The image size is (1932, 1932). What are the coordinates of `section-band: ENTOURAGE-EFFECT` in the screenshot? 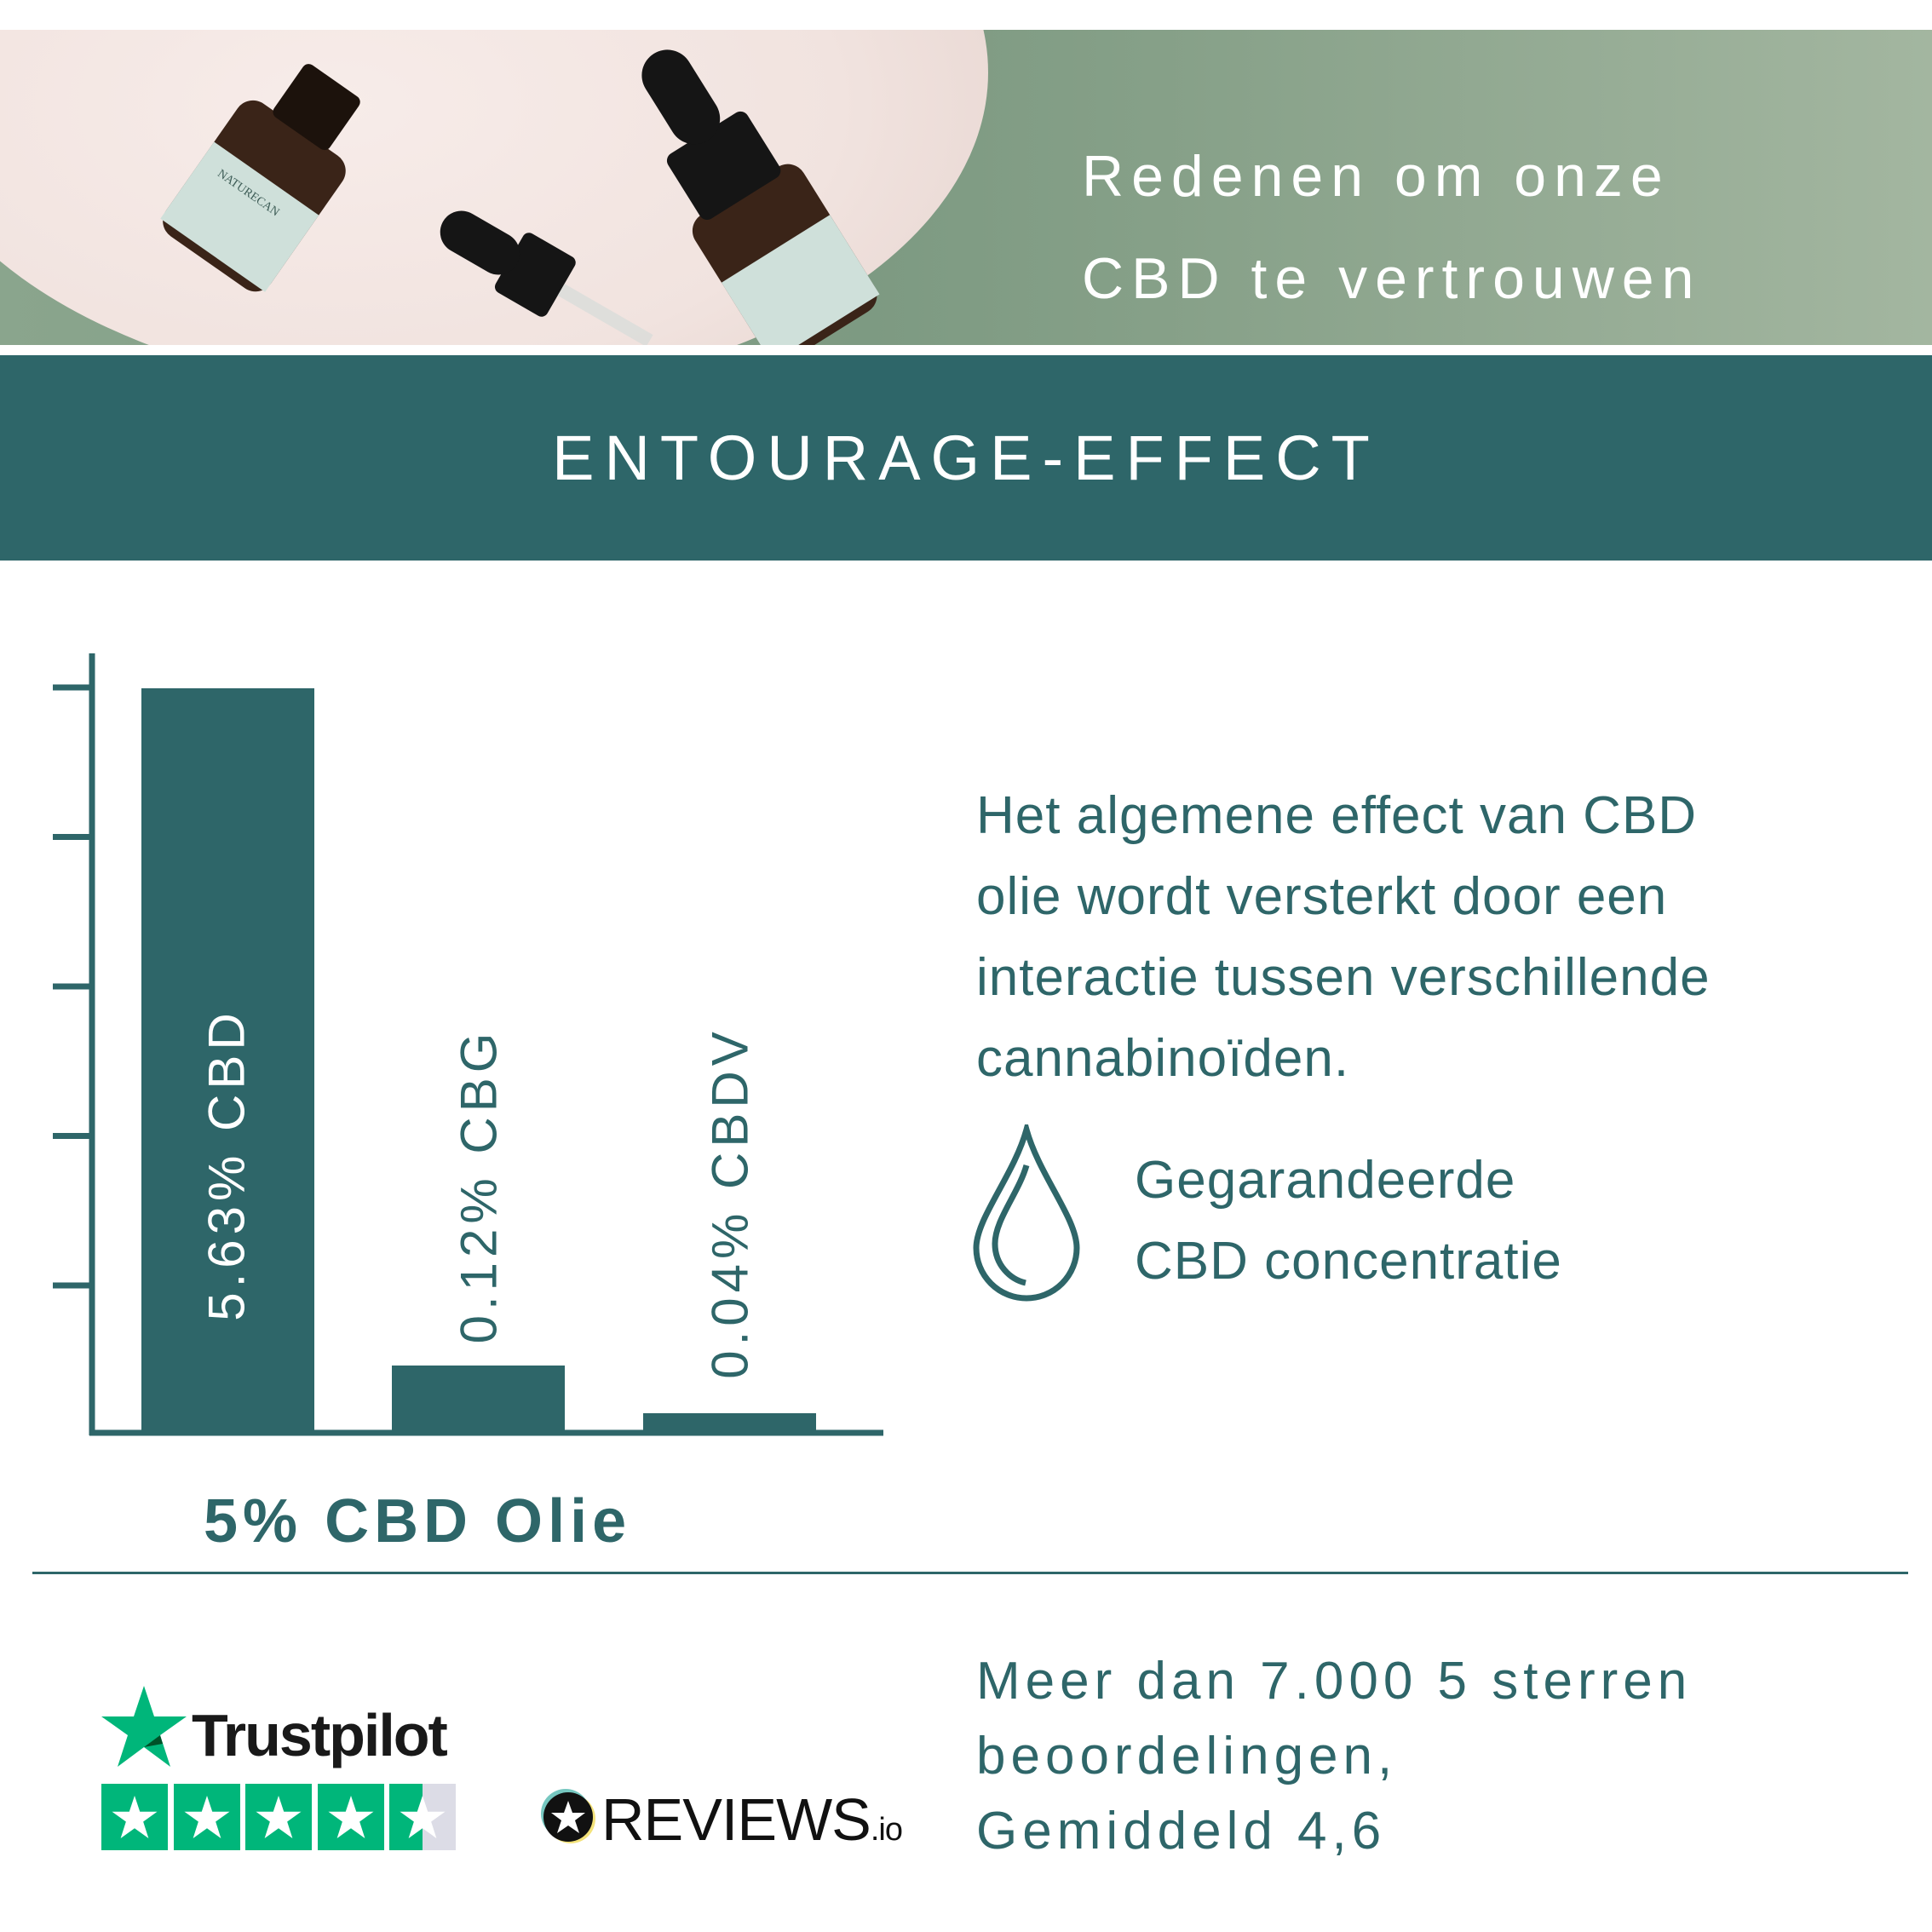 It's located at (966, 458).